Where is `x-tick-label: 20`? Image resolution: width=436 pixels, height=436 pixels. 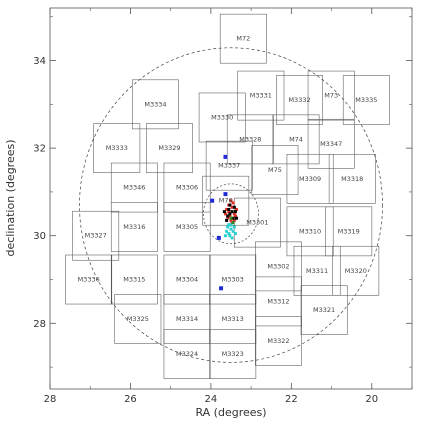 x-tick-label: 20 is located at coordinates (371, 399).